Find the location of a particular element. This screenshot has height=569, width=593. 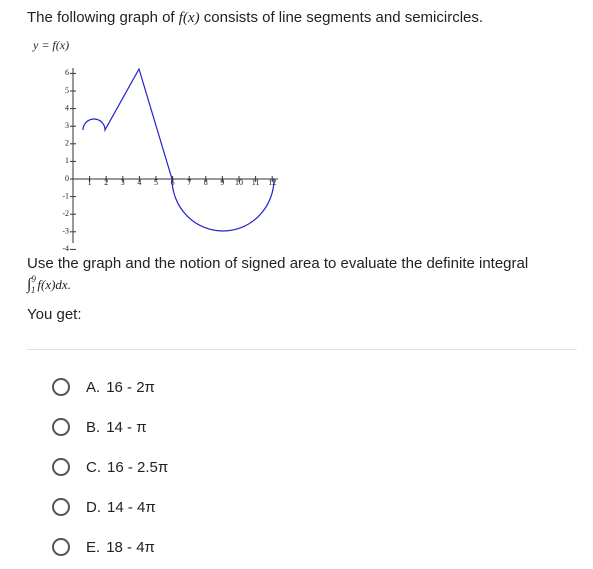

option-text: 14 - 4π is located at coordinates (131, 507).